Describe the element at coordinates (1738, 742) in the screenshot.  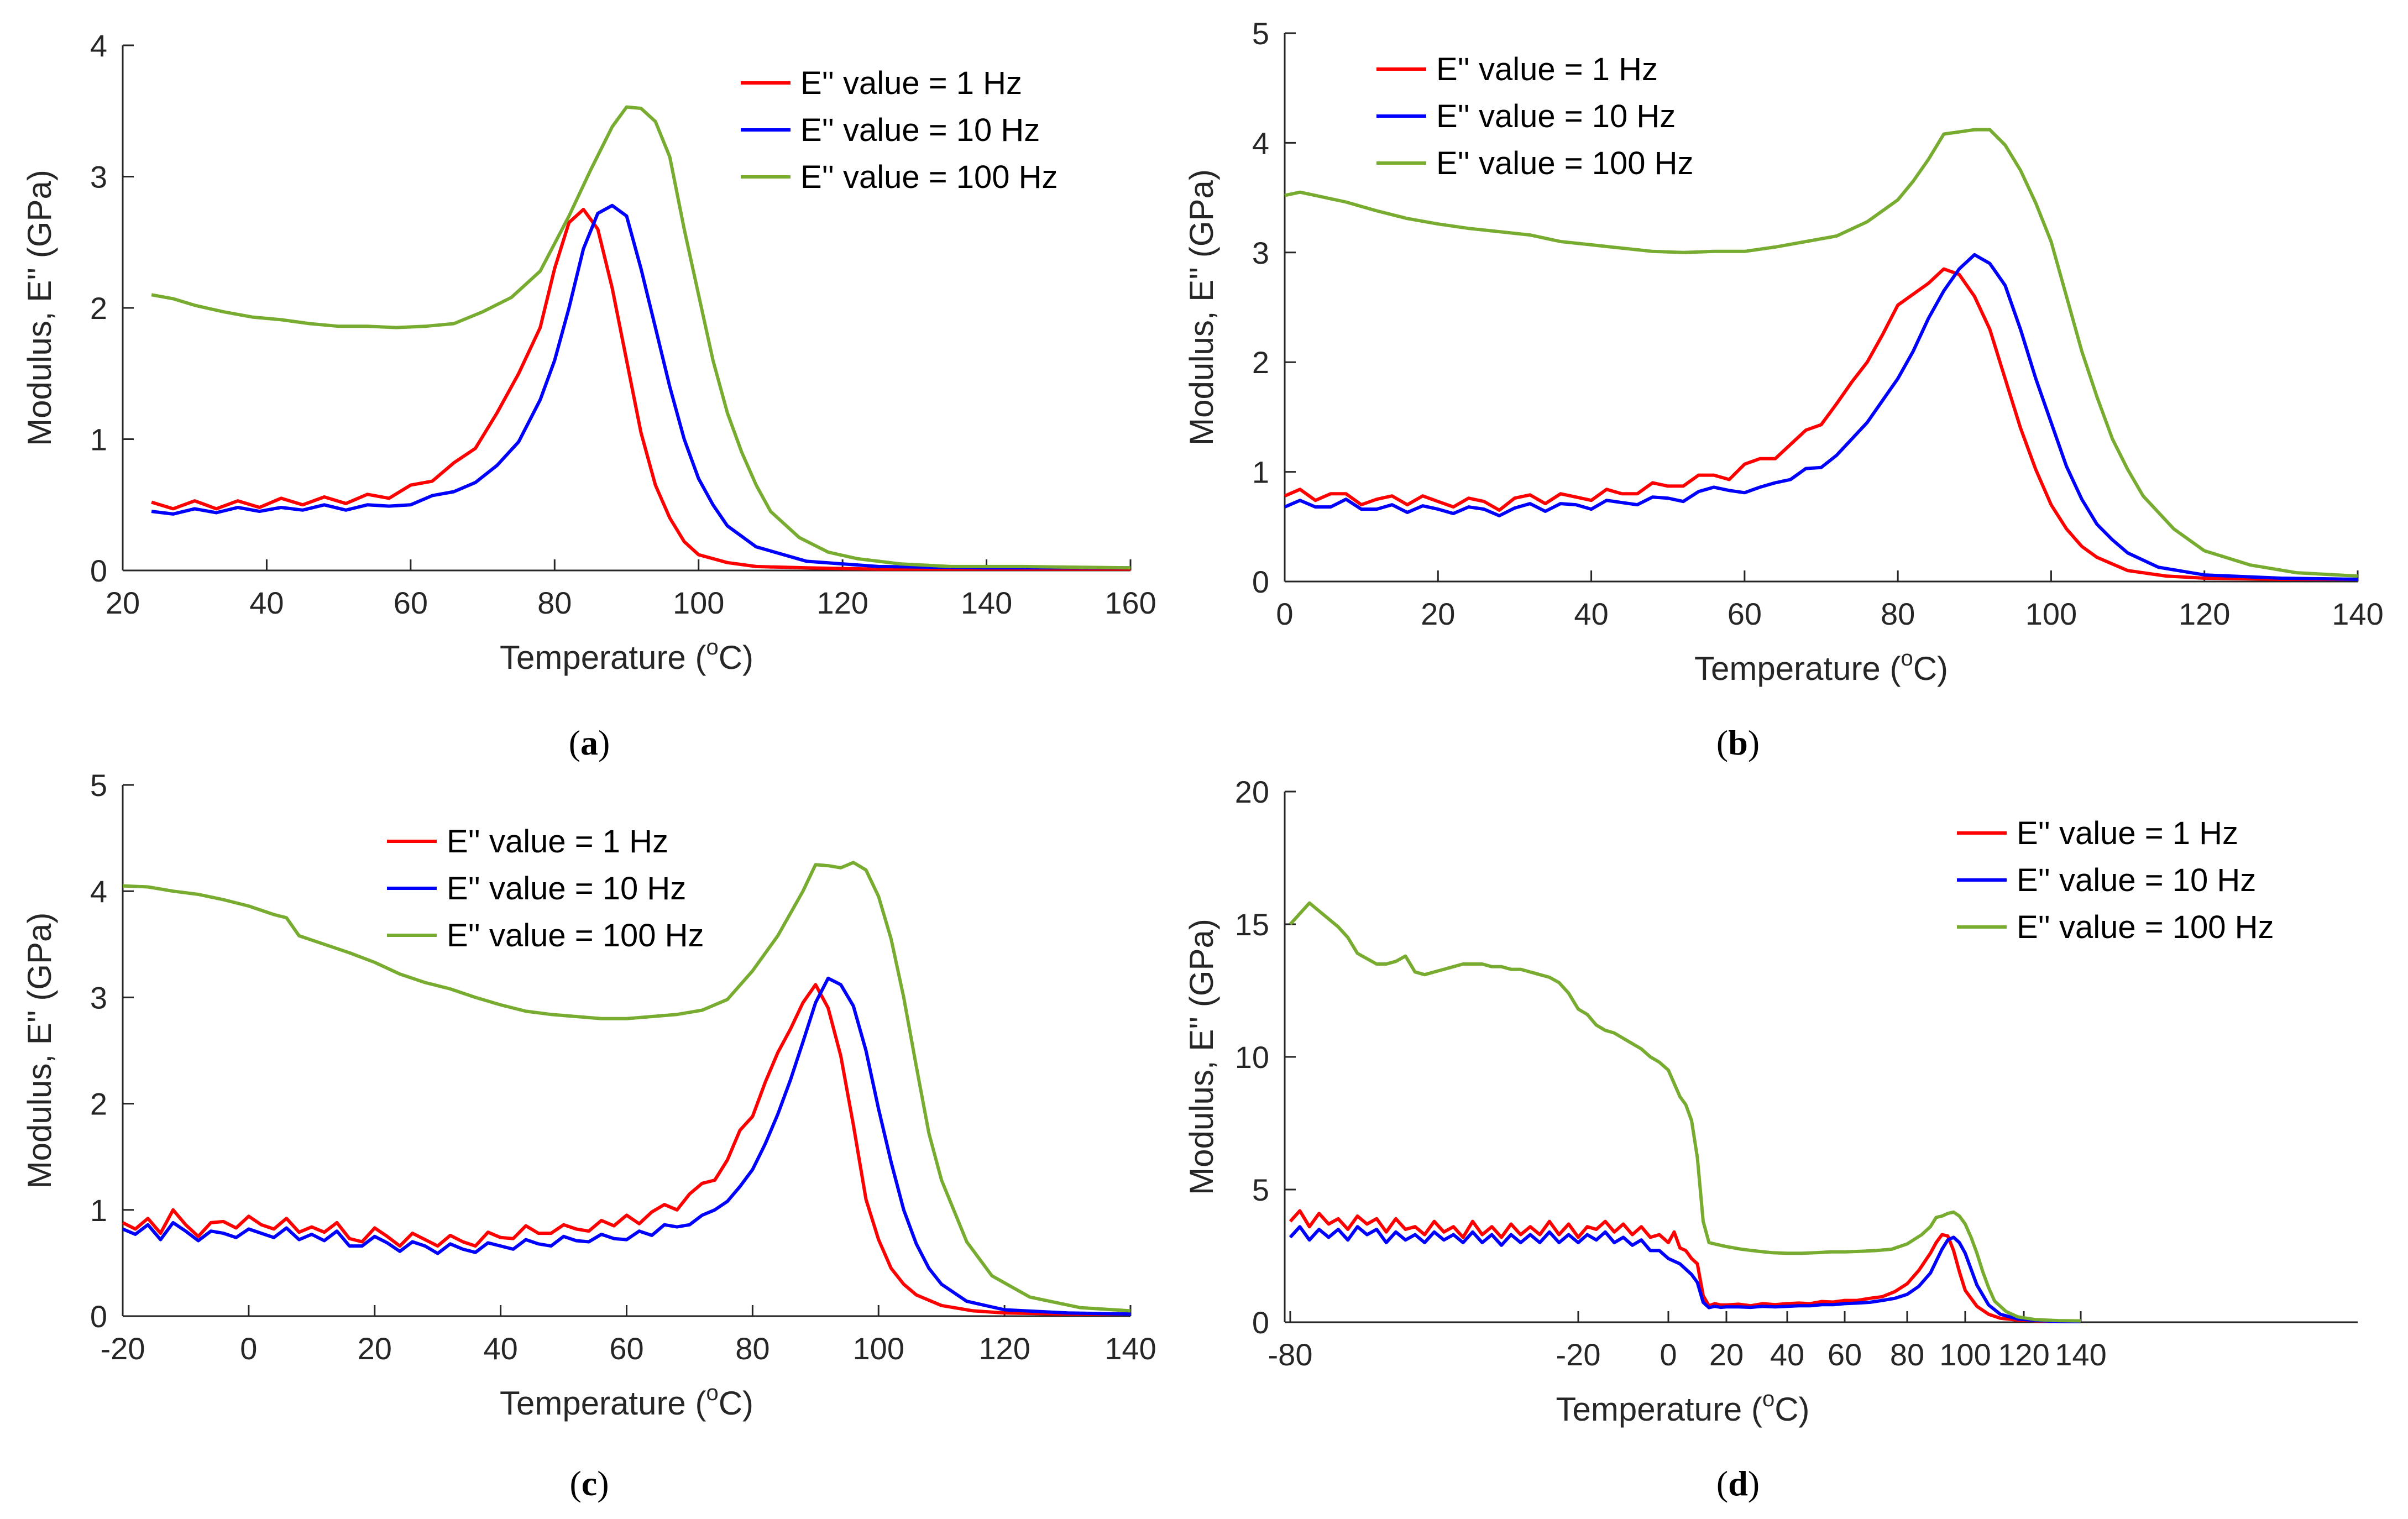
I see `panel-caption: (b)` at that location.